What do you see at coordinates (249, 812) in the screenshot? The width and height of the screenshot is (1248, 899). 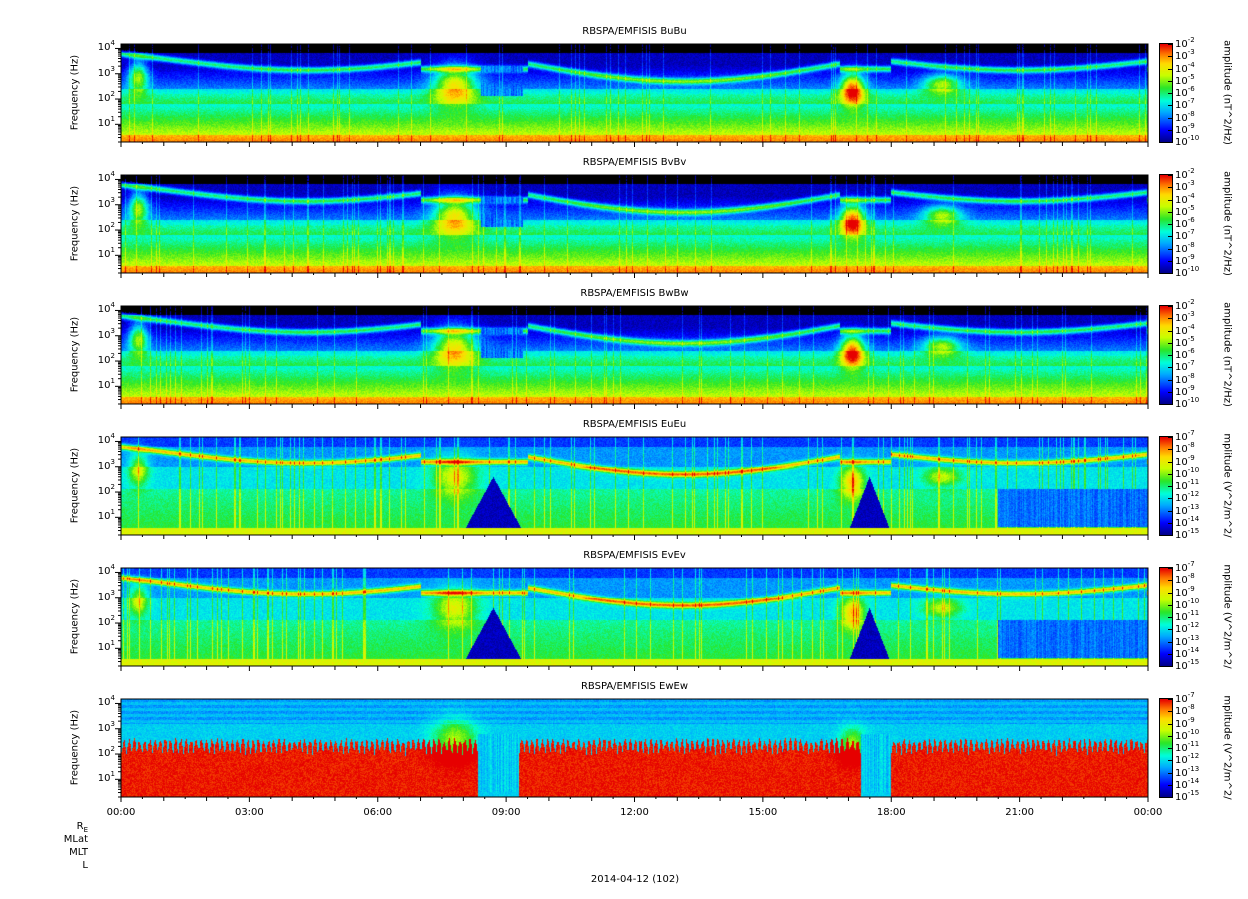 I see `x-tick-label: 03:00` at bounding box center [249, 812].